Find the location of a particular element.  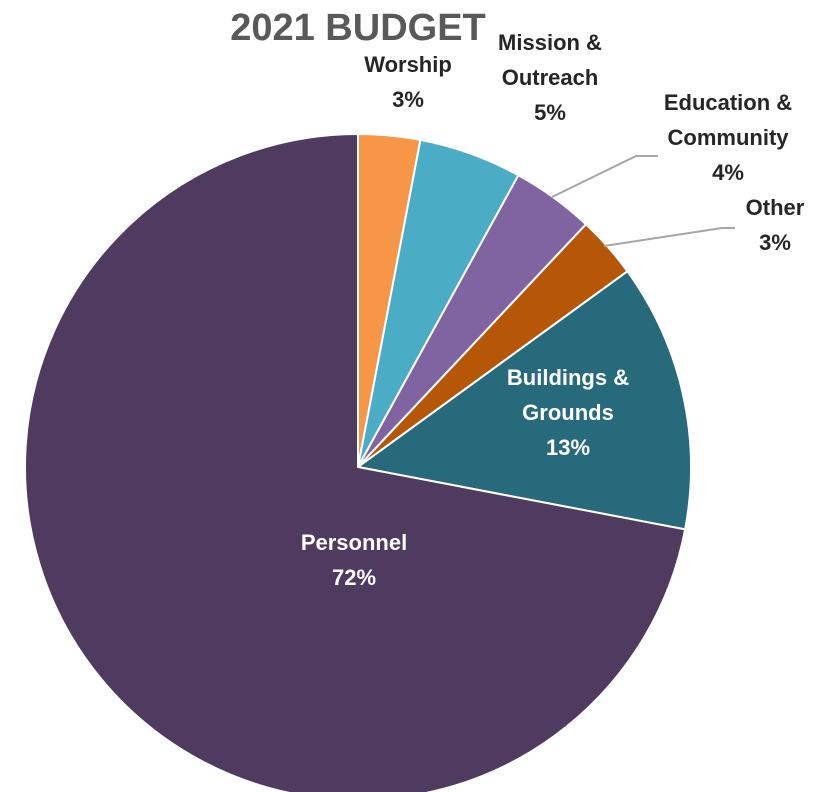

slice-value-personnel: 72% is located at coordinates (354, 577).